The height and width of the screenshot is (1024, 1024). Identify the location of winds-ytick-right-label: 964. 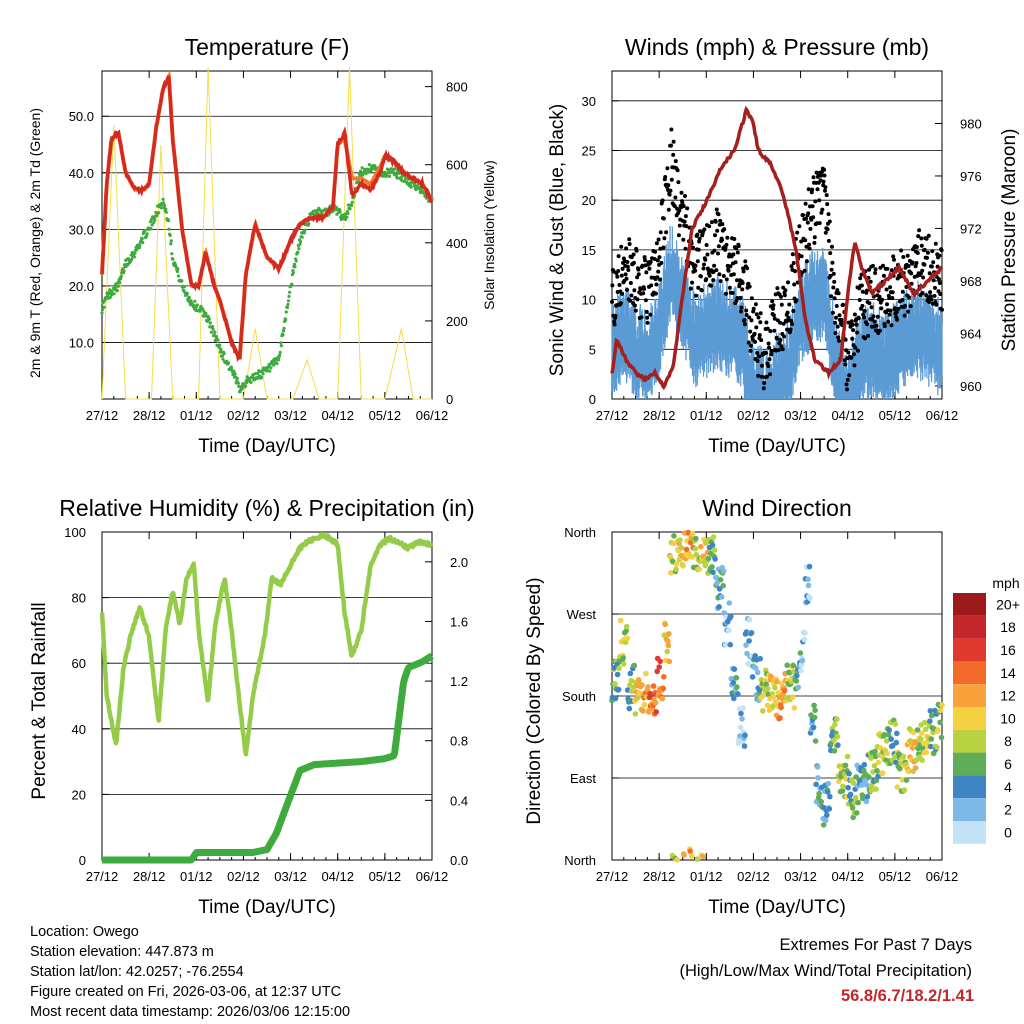
(971, 333).